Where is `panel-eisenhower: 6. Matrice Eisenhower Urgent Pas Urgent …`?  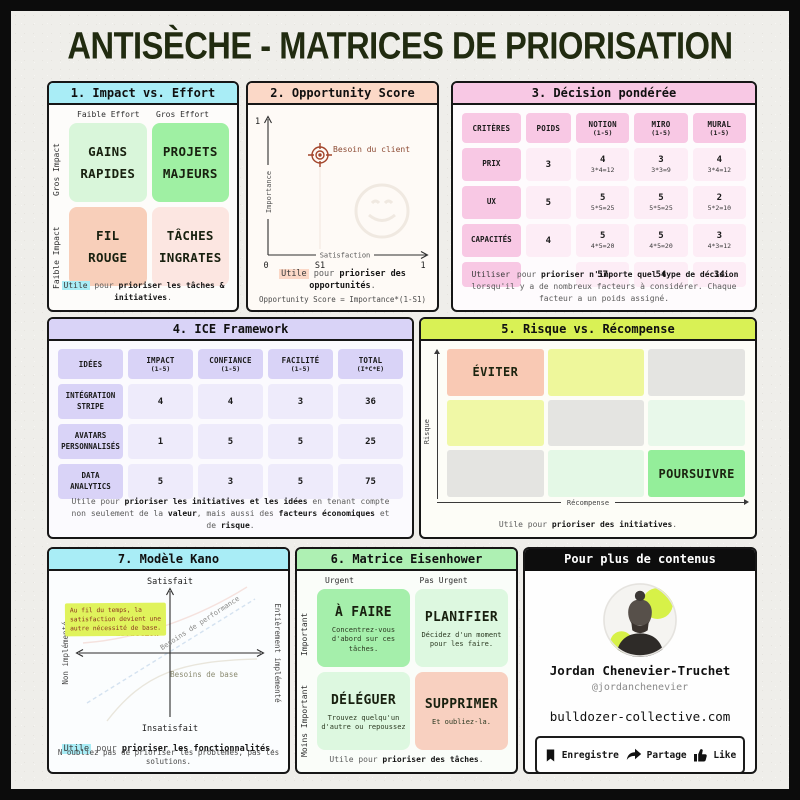 panel-eisenhower: 6. Matrice Eisenhower Urgent Pas Urgent … is located at coordinates (406, 660).